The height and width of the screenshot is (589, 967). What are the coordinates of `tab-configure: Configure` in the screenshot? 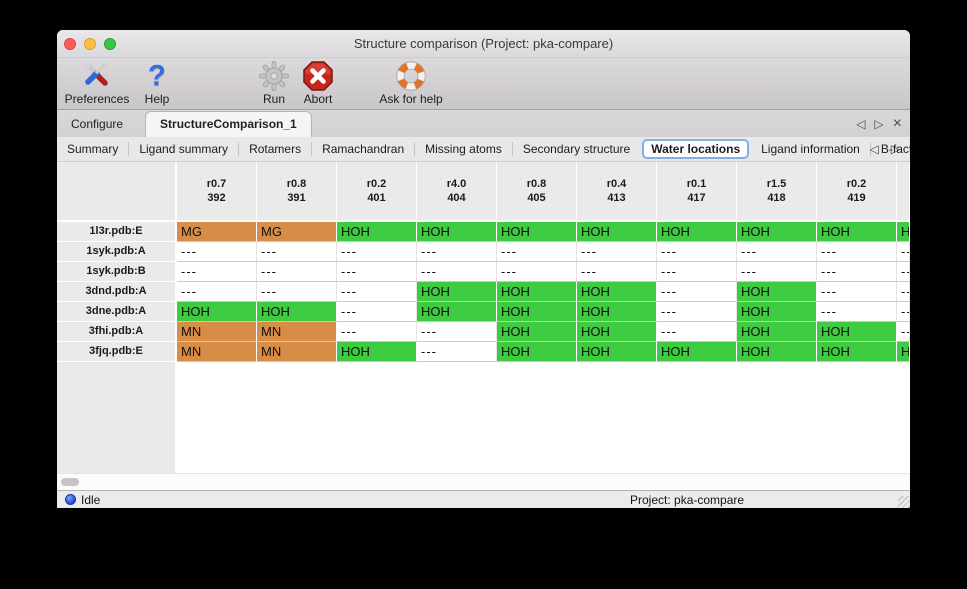 It's located at (97, 124).